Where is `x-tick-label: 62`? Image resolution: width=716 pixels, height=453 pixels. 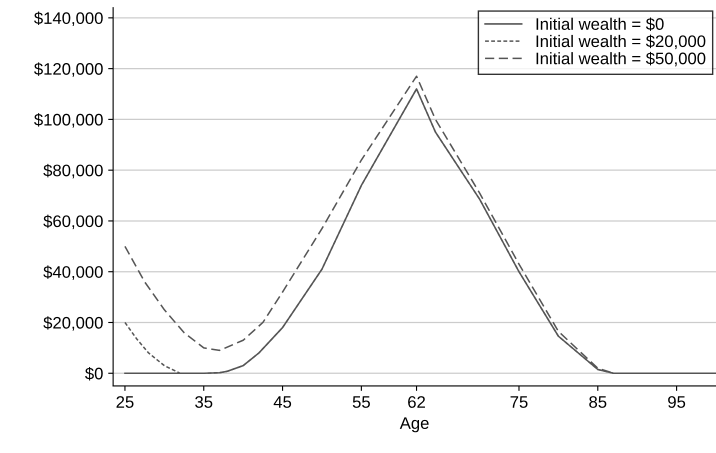
x-tick-label: 62 is located at coordinates (416, 402).